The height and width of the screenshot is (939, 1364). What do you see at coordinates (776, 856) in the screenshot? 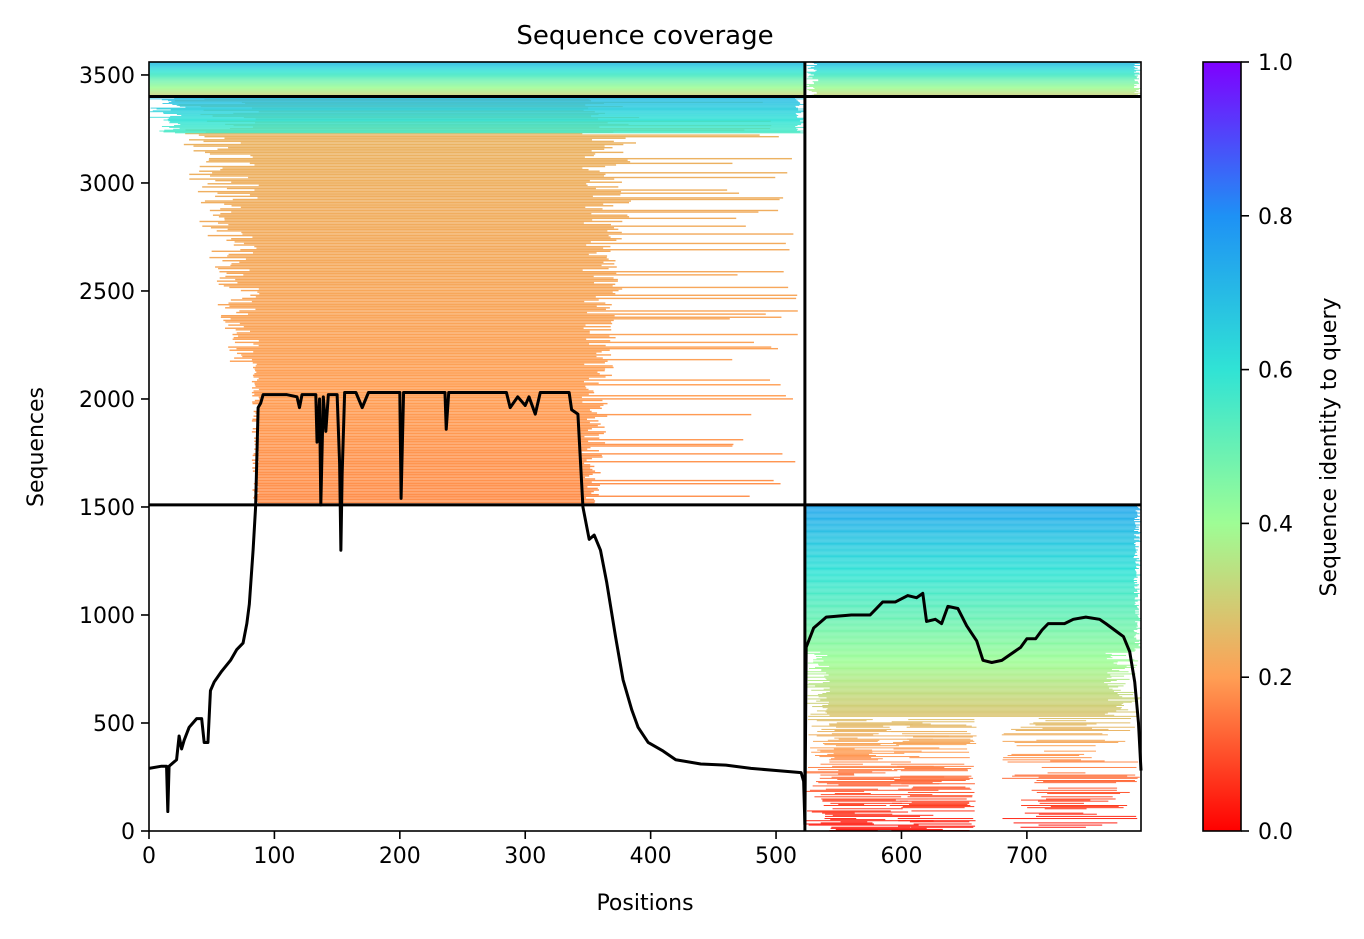
I see `x-tick-label: 500` at bounding box center [776, 856].